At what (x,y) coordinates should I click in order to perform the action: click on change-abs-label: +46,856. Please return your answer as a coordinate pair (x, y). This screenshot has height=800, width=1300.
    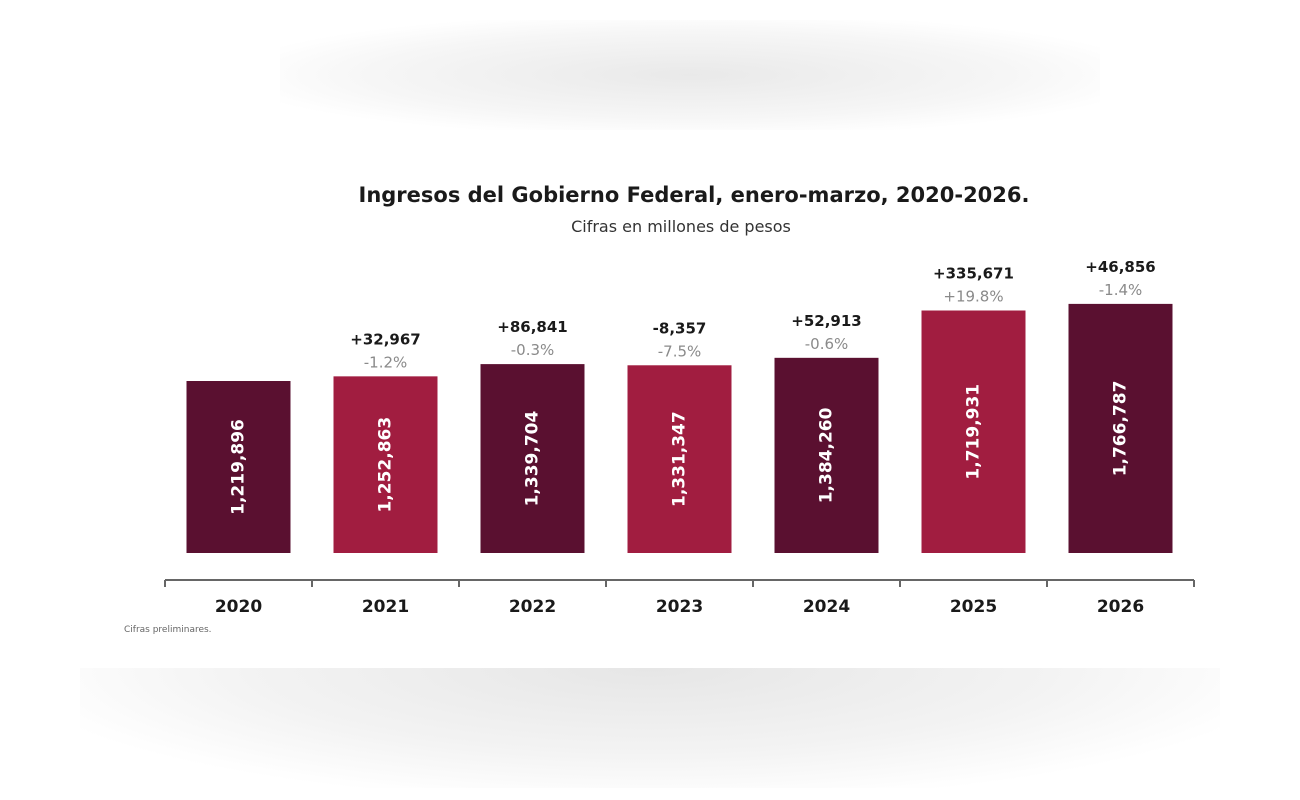
    Looking at the image, I should click on (1120, 267).